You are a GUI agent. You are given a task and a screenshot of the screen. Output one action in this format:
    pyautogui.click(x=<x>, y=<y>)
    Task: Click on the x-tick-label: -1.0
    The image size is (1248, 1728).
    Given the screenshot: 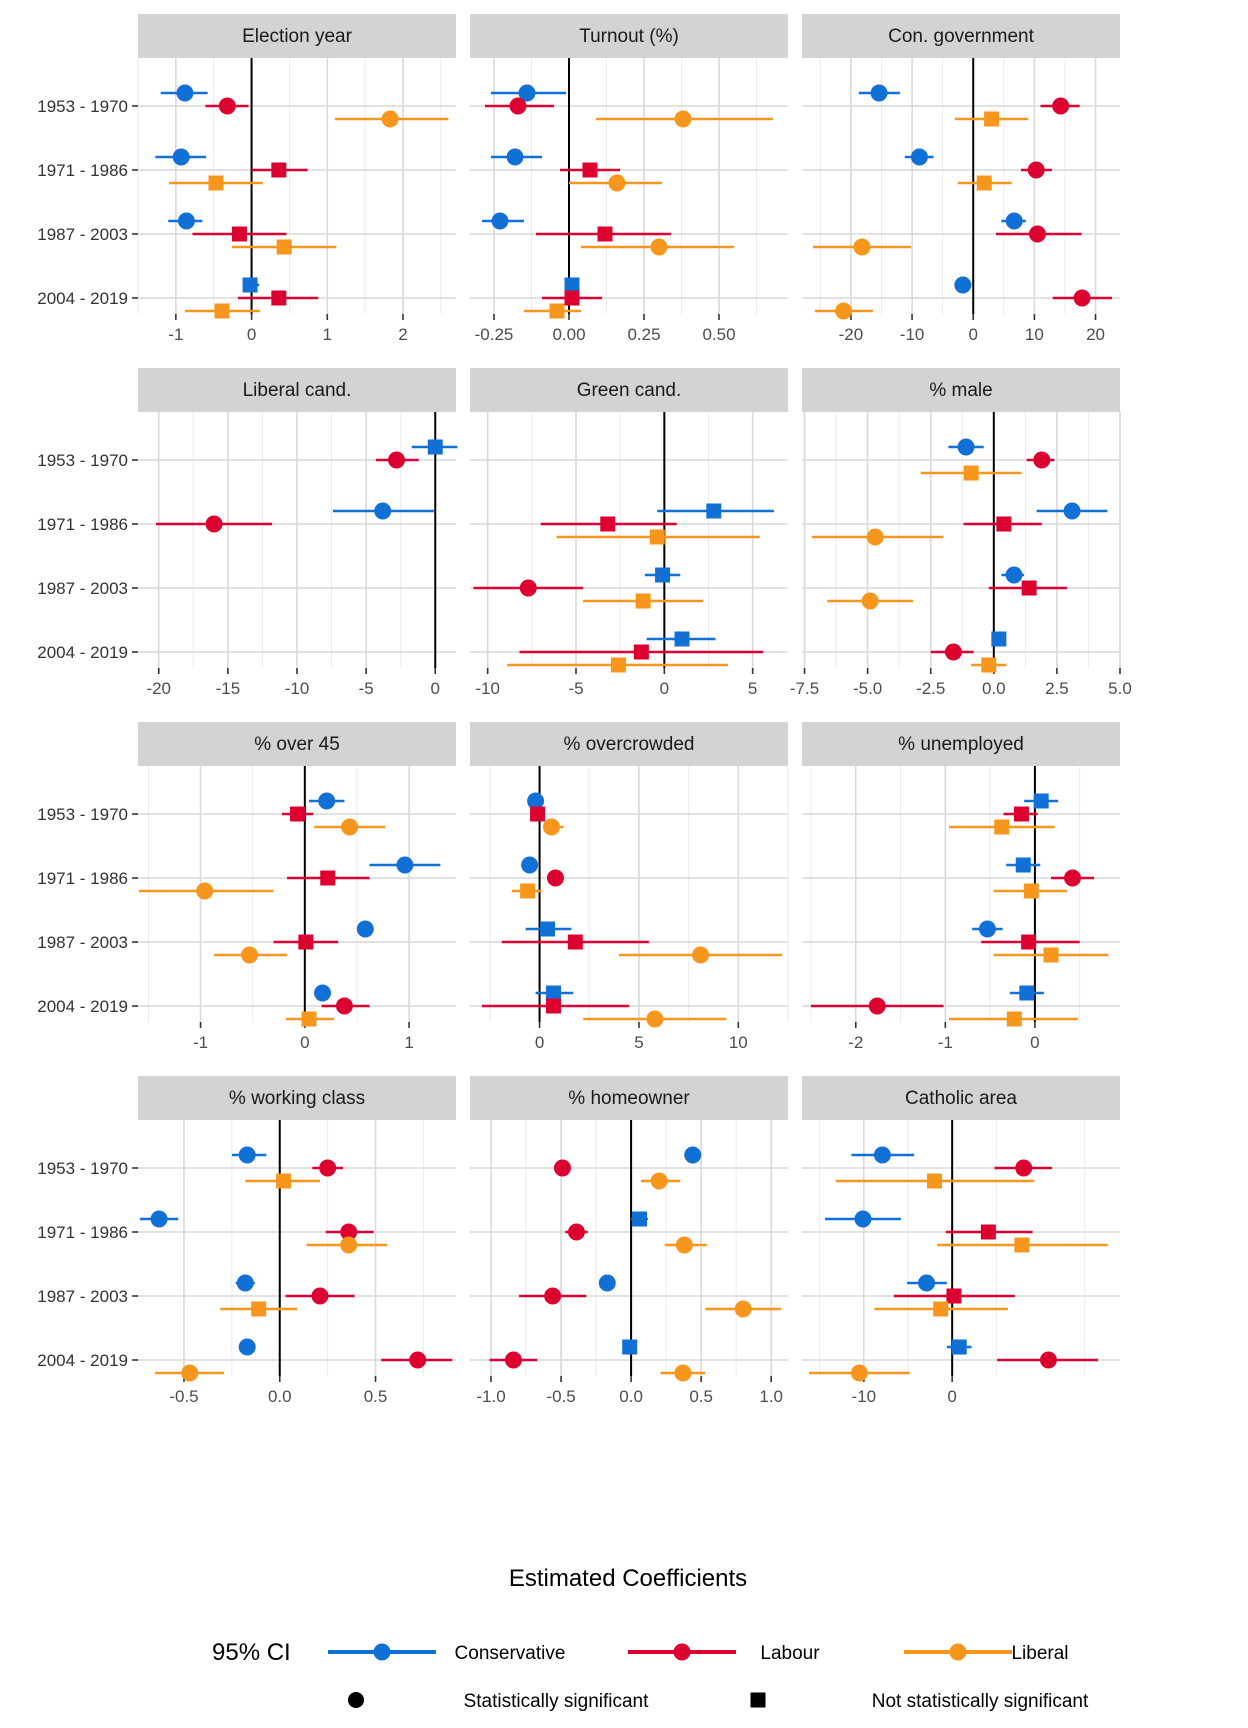 What is the action you would take?
    pyautogui.click(x=490, y=1396)
    